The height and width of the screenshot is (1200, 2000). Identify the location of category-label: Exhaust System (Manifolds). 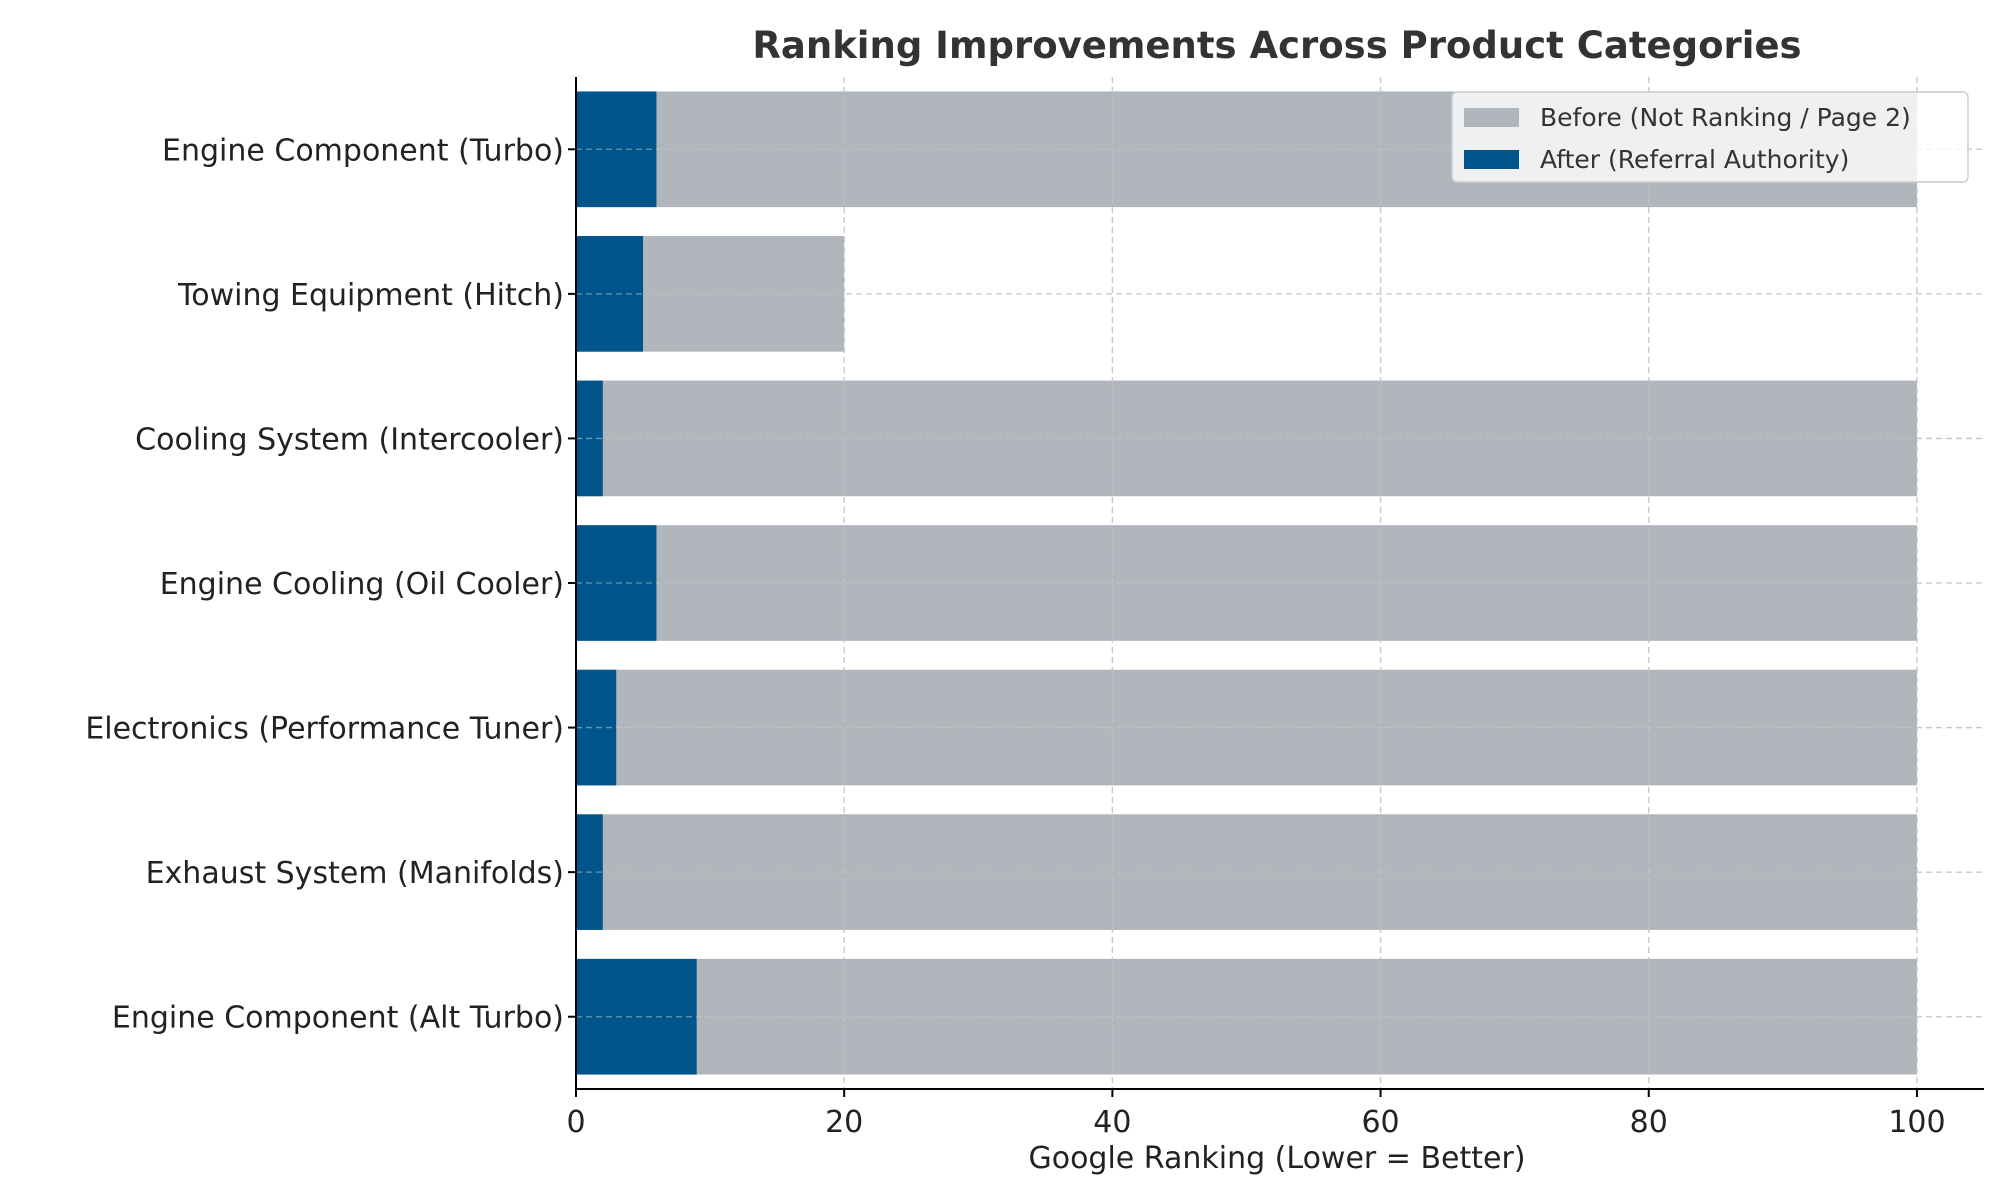
(355, 873).